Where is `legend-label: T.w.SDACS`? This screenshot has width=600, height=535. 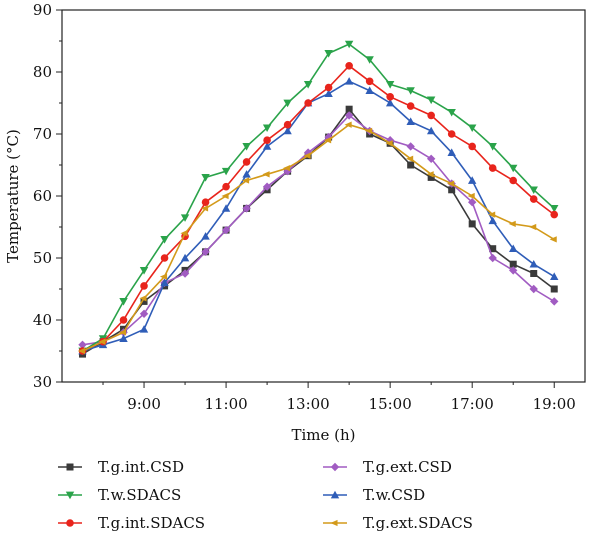
legend-label: T.w.SDACS is located at coordinates (139, 495).